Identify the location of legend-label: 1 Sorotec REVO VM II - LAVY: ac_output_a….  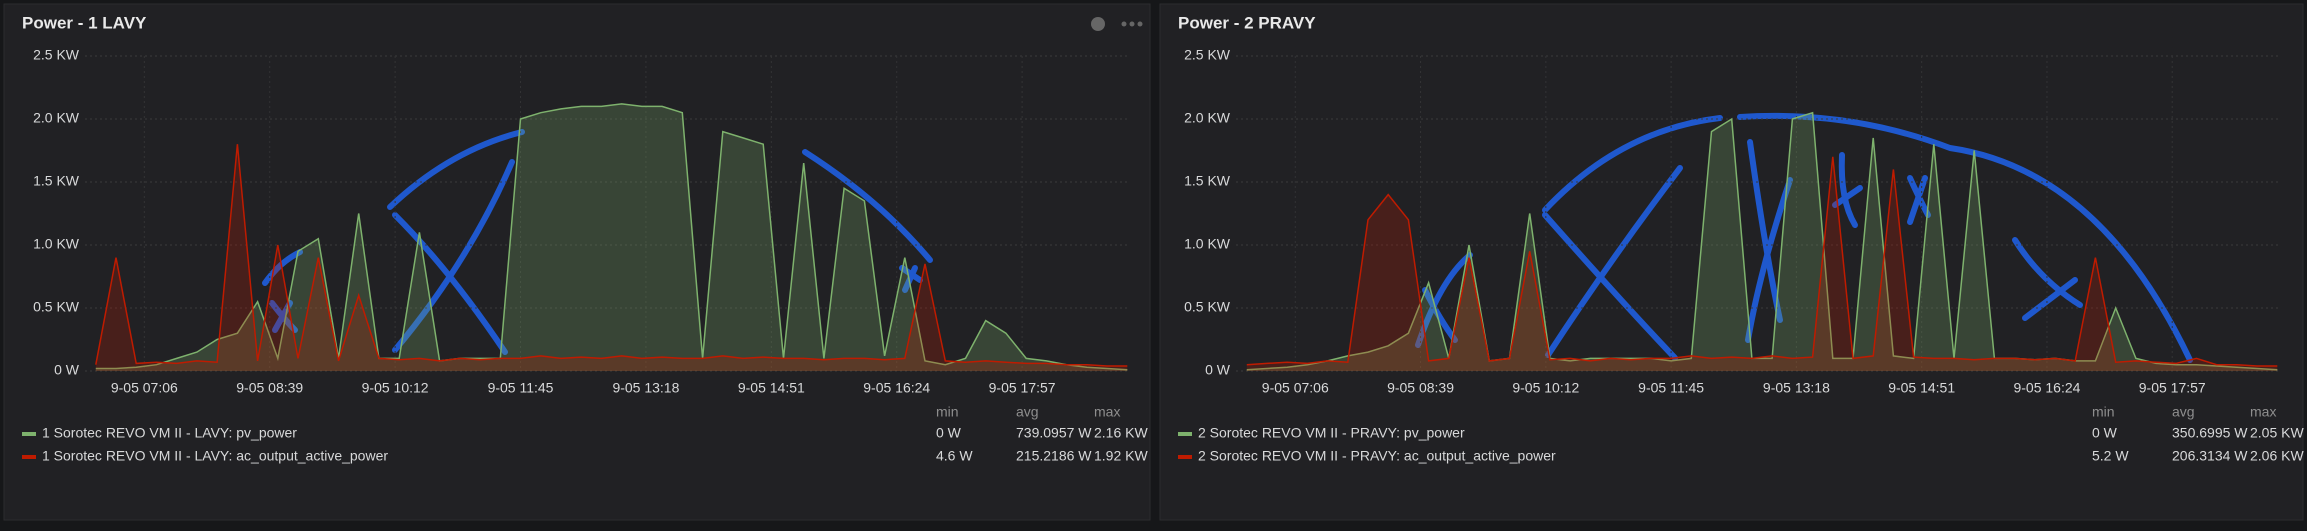
(215, 456).